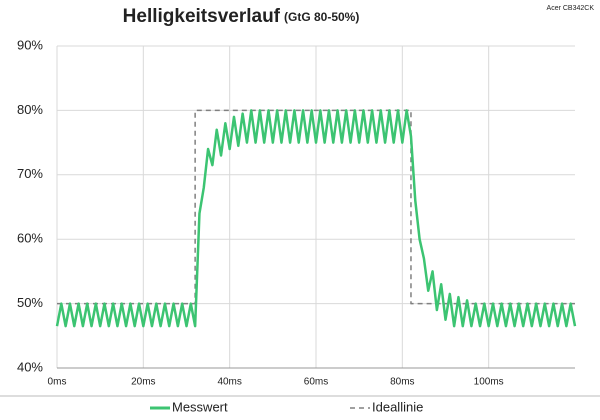 The width and height of the screenshot is (600, 420). Describe the element at coordinates (30, 44) in the screenshot. I see `y-tick-label: 90%` at that location.